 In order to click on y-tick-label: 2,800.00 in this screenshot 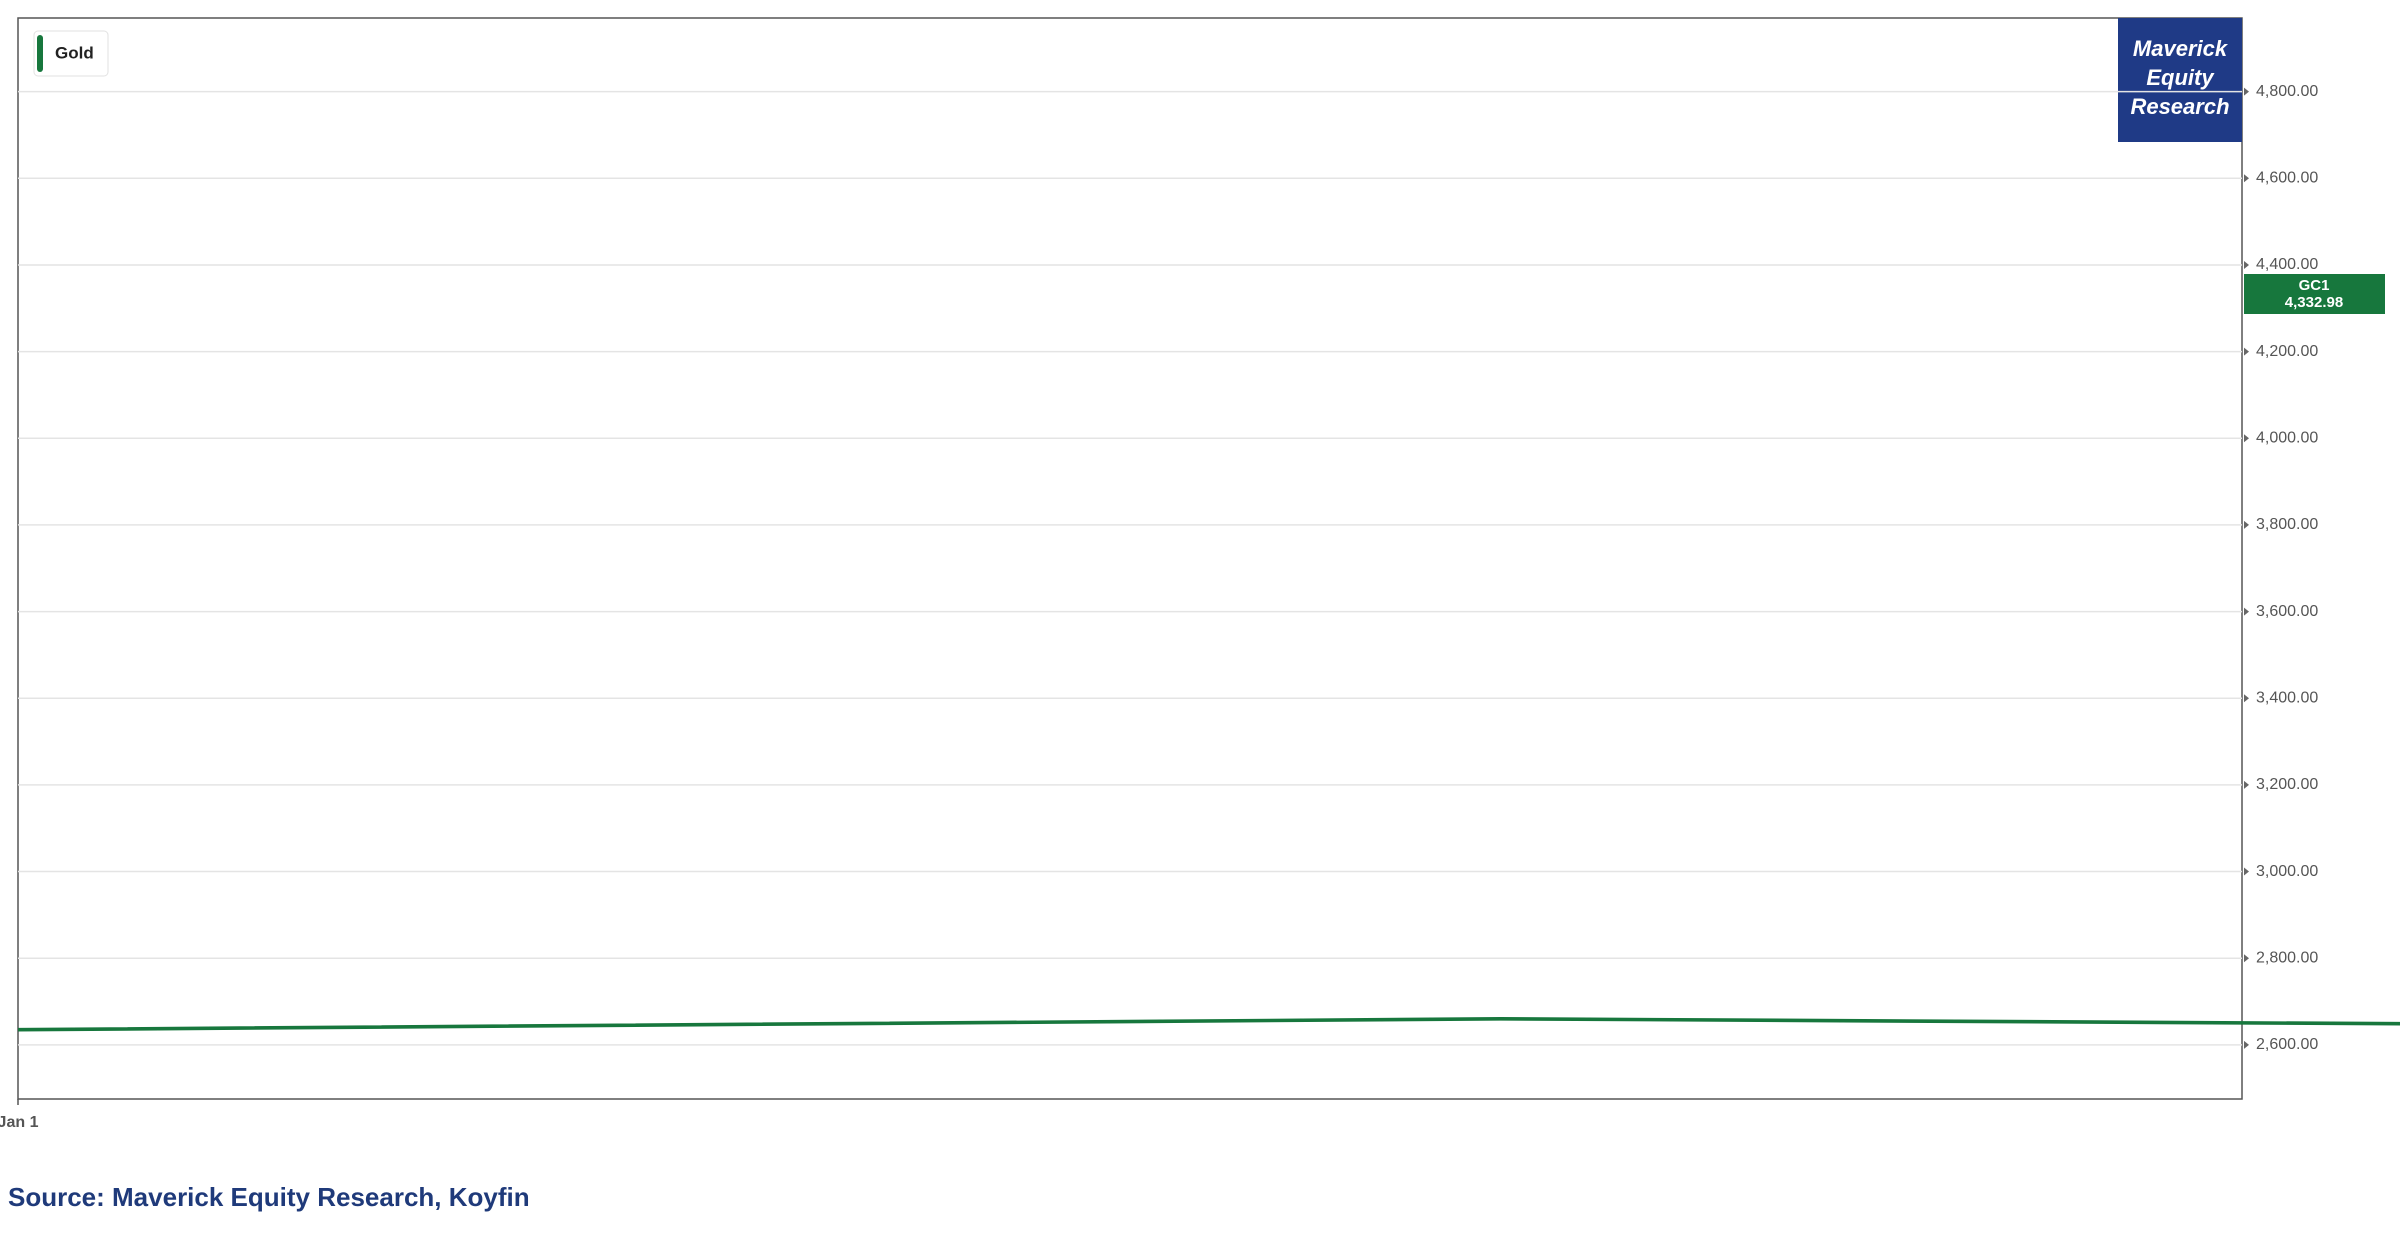, I will do `click(2287, 957)`.